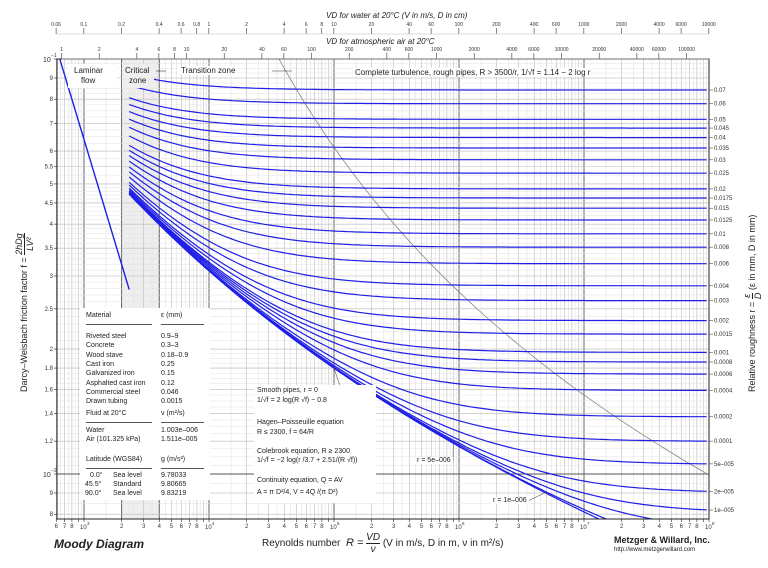  Describe the element at coordinates (751, 252) in the screenshot. I see `y2-axis-title-suffix: (ε in mm, D in mm)` at that location.